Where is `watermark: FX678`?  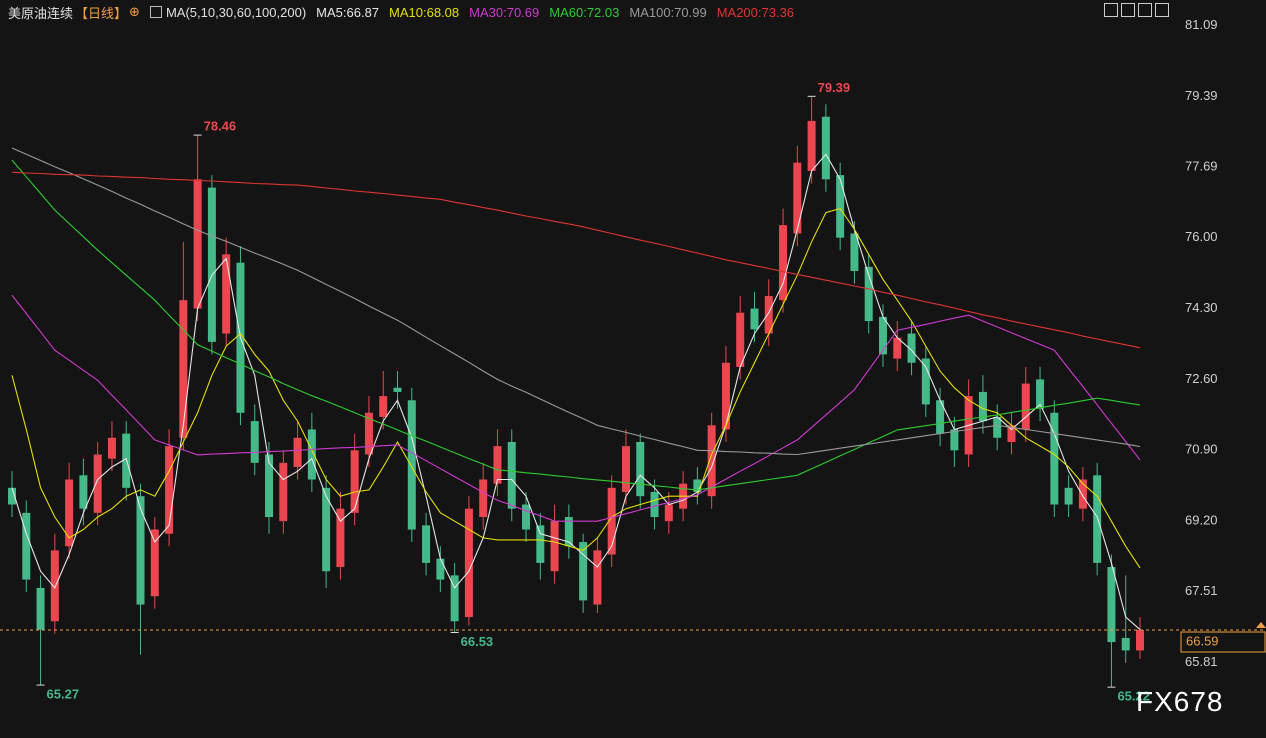 watermark: FX678 is located at coordinates (1180, 701).